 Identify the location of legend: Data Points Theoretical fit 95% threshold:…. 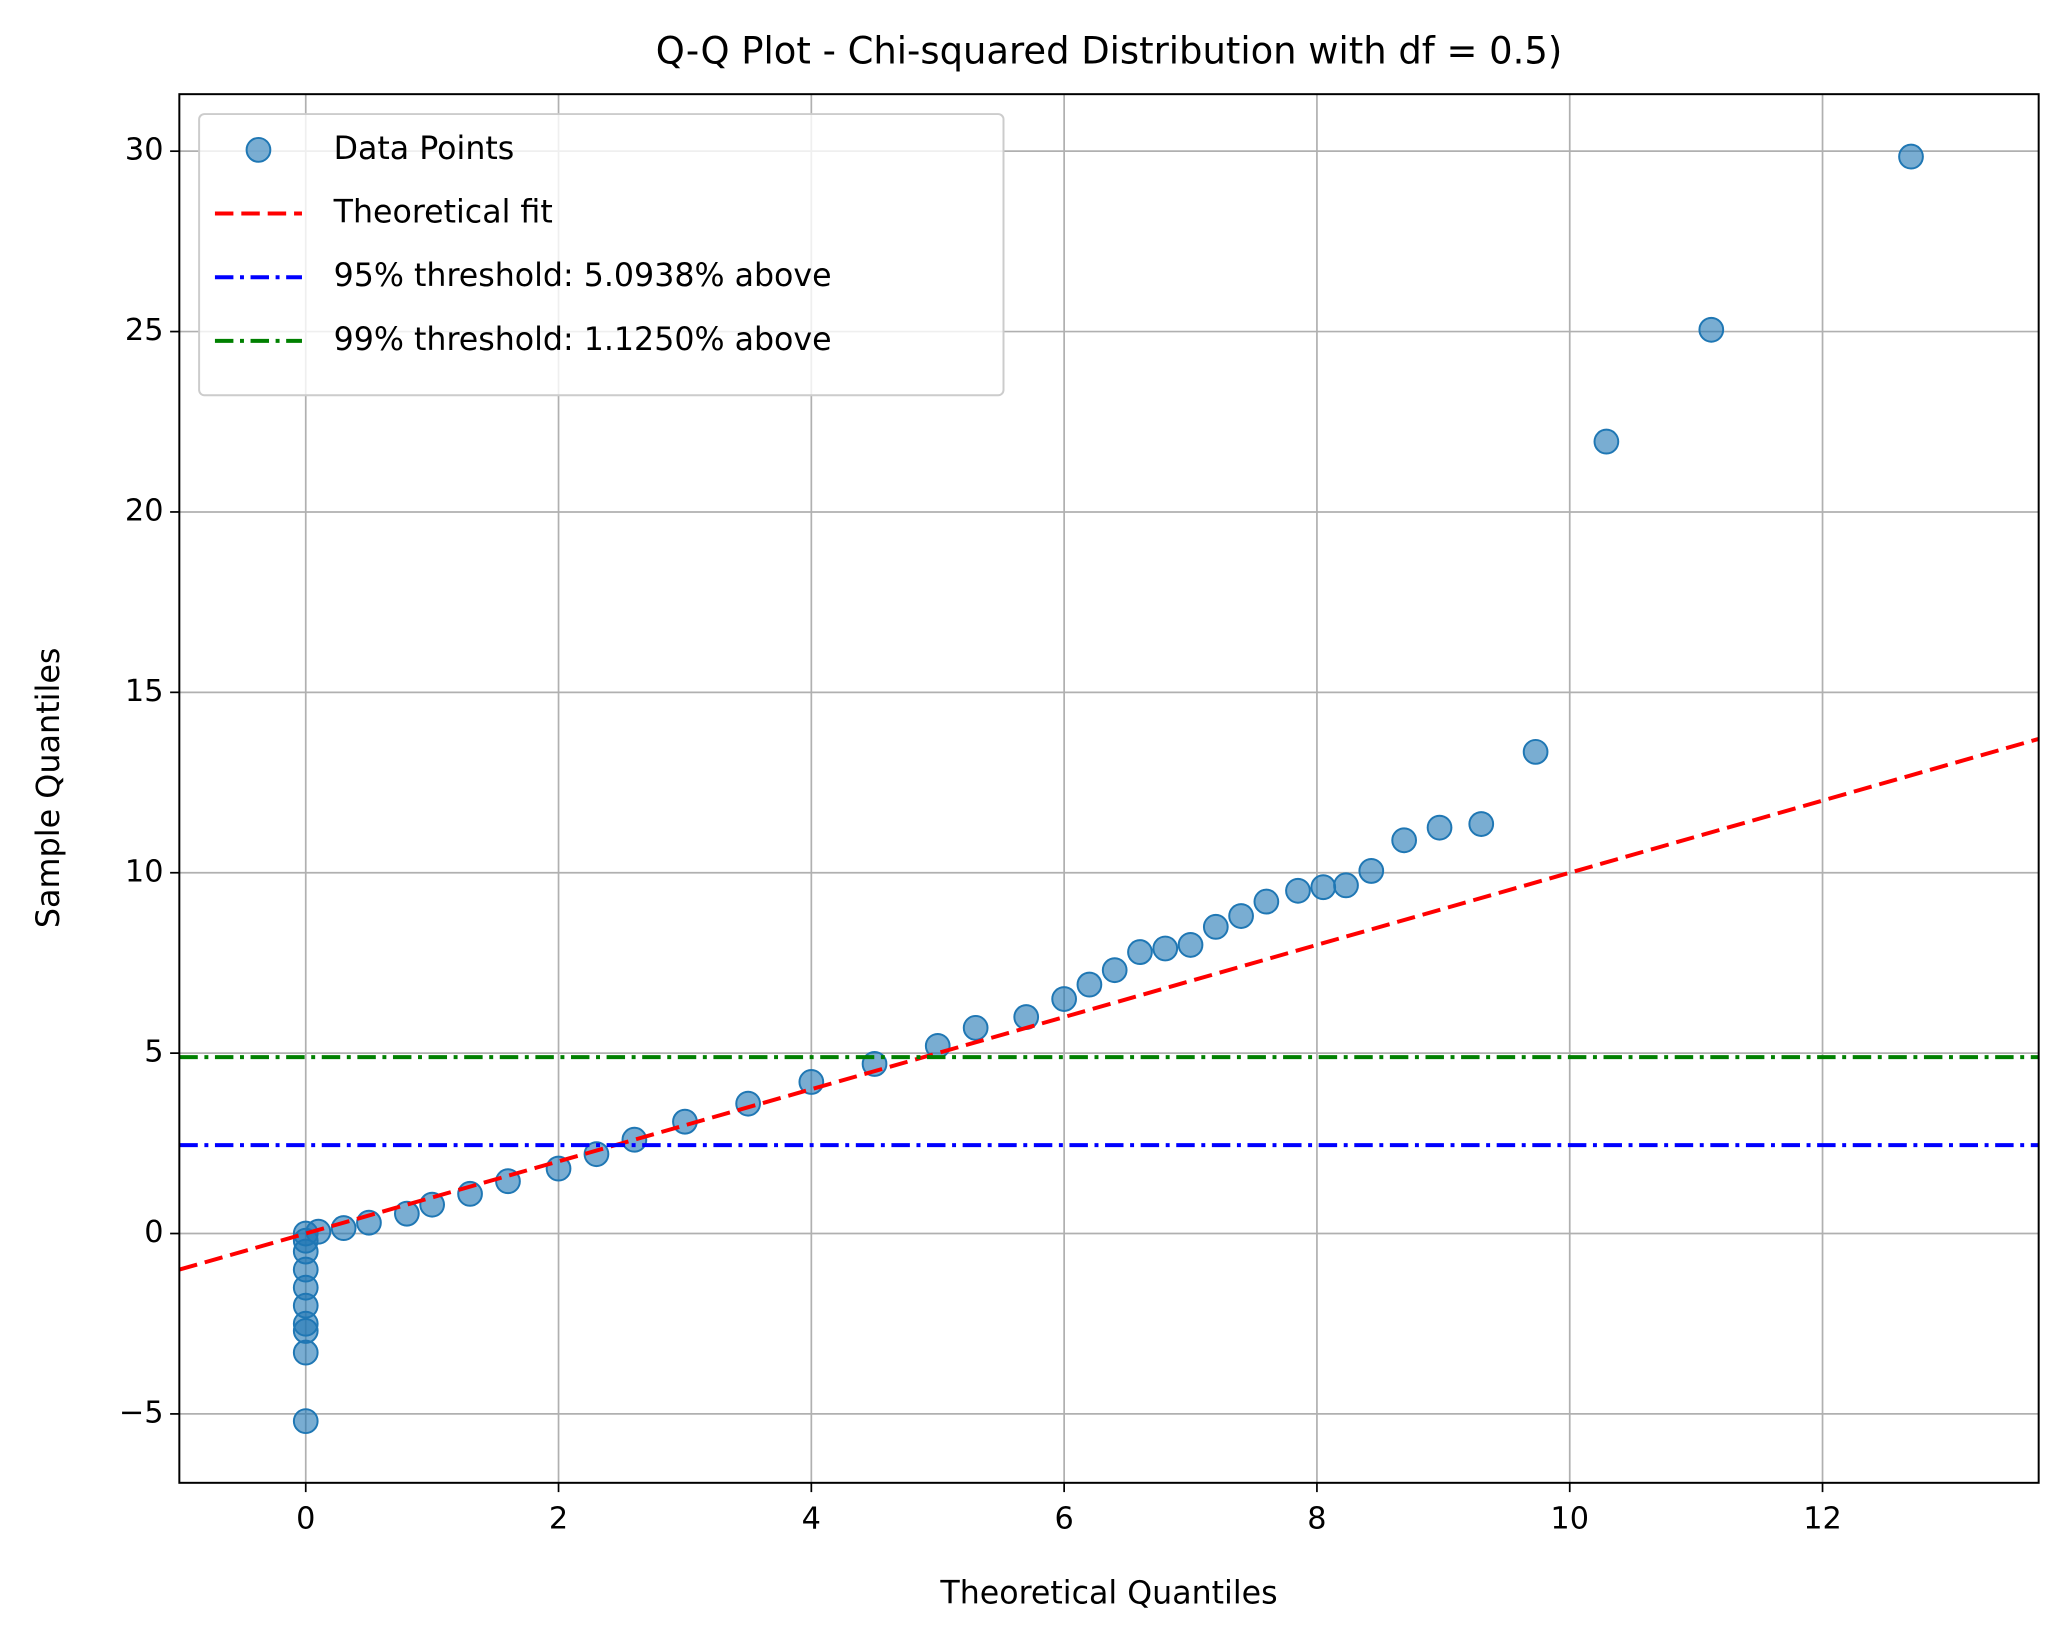
(601, 255).